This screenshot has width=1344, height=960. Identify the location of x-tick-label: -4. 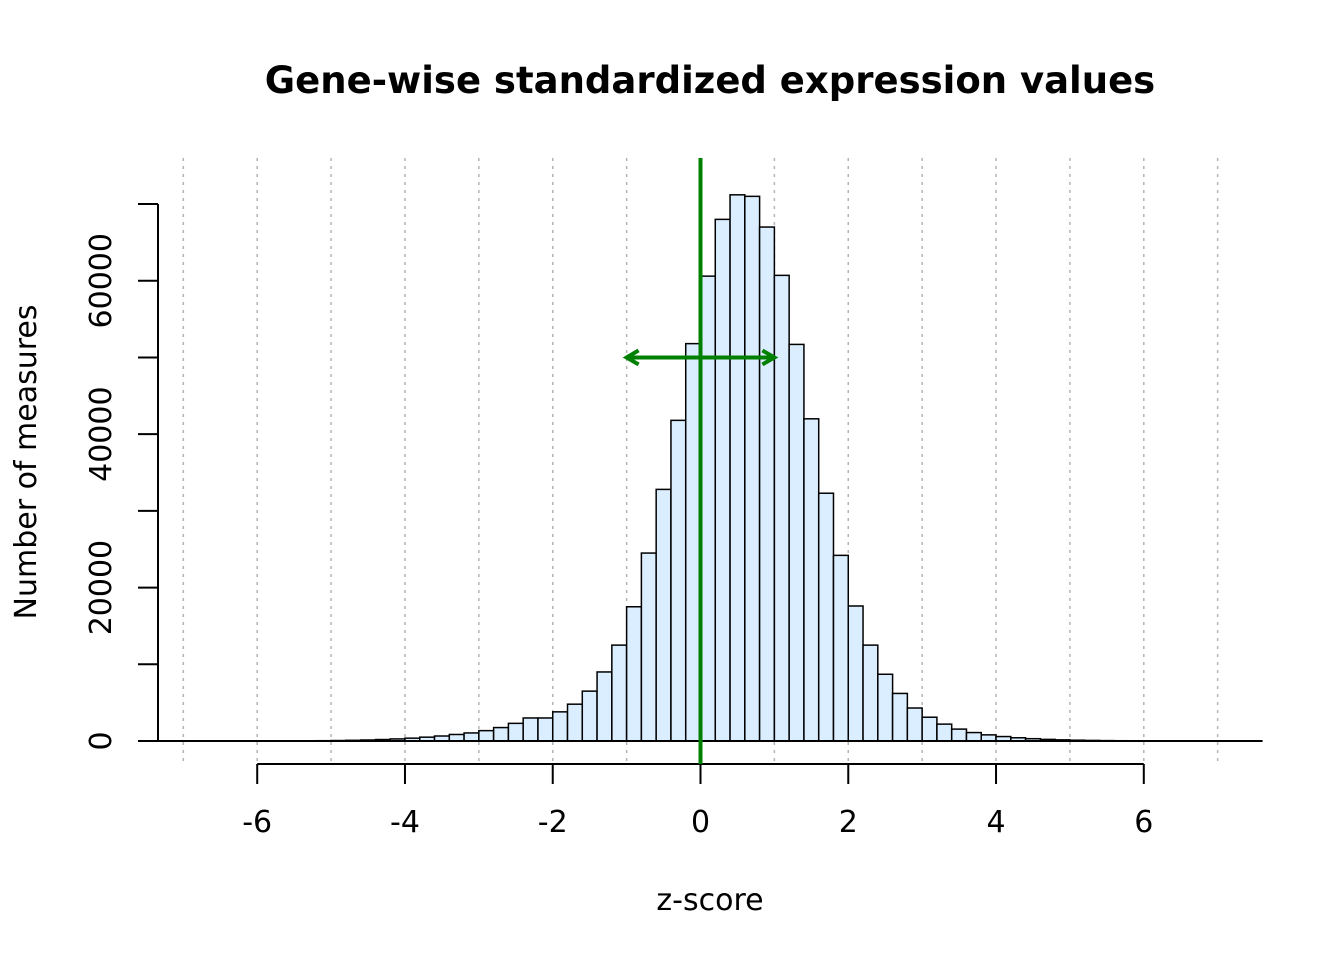
(405, 822).